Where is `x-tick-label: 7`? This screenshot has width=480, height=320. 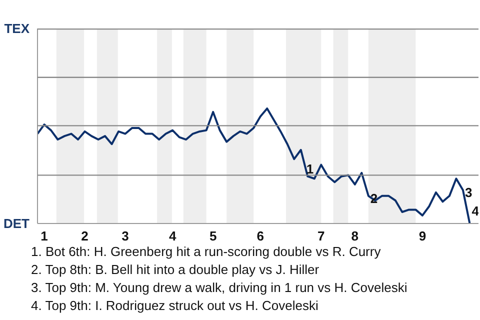
x-tick-label: 7 is located at coordinates (321, 236).